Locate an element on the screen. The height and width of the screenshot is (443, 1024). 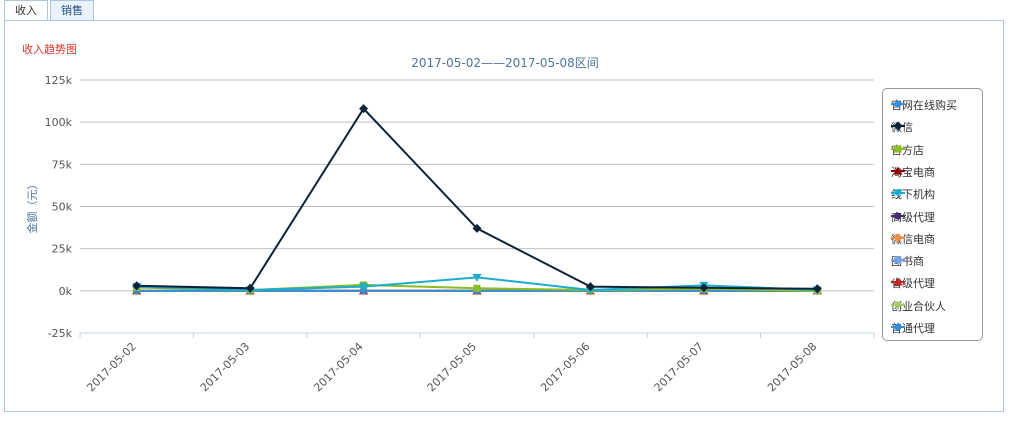
legend-item: 微信 is located at coordinates (902, 127).